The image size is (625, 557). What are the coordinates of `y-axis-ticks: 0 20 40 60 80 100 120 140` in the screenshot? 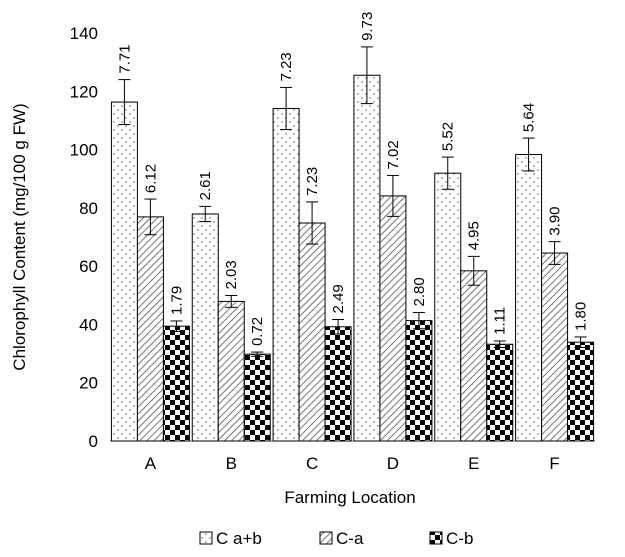 It's located at (84, 237).